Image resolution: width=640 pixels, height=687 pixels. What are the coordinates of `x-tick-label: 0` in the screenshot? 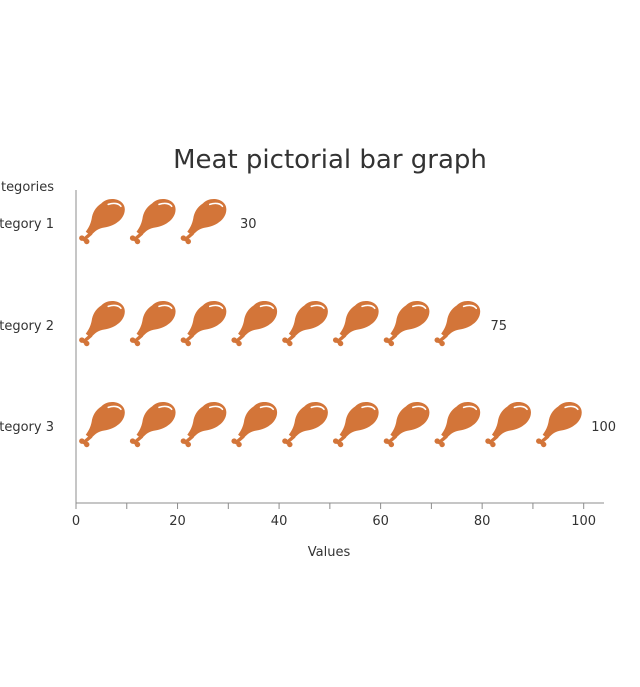 It's located at (76, 521).